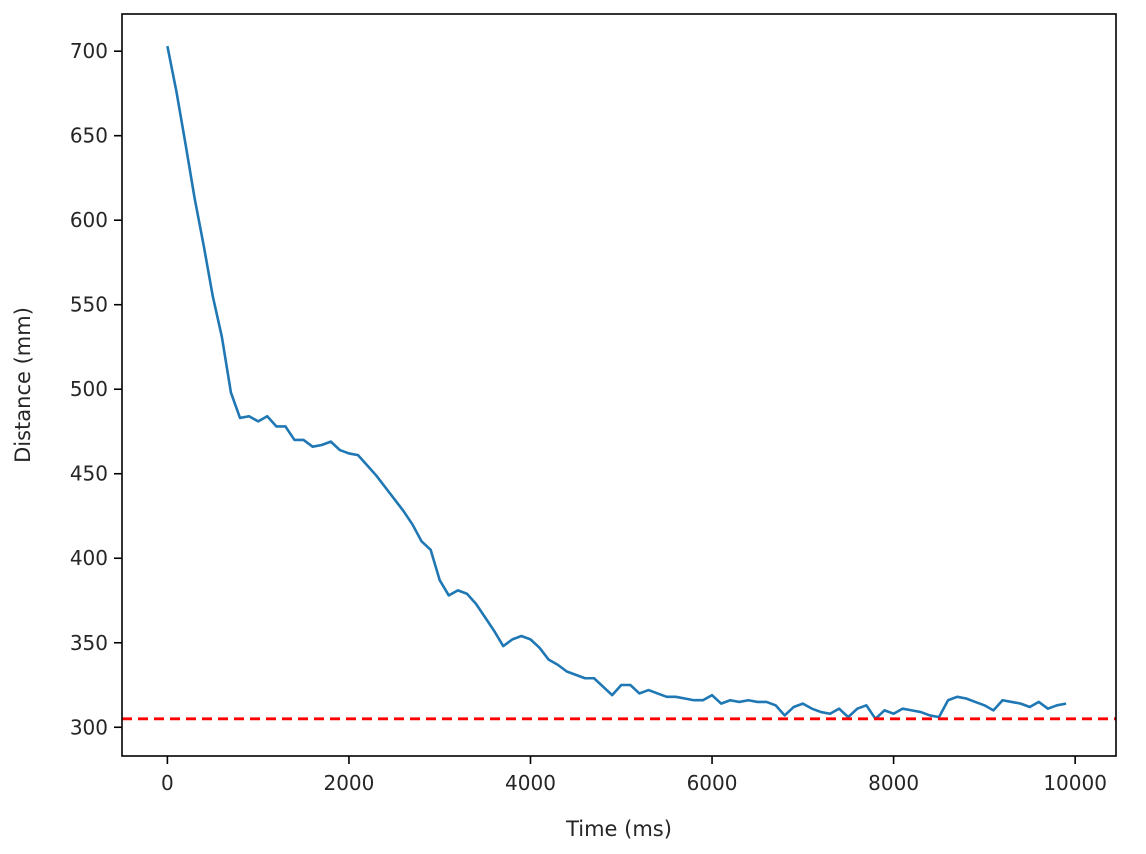 Image resolution: width=1146 pixels, height=854 pixels. I want to click on x-axis-label: Time (ms), so click(618, 829).